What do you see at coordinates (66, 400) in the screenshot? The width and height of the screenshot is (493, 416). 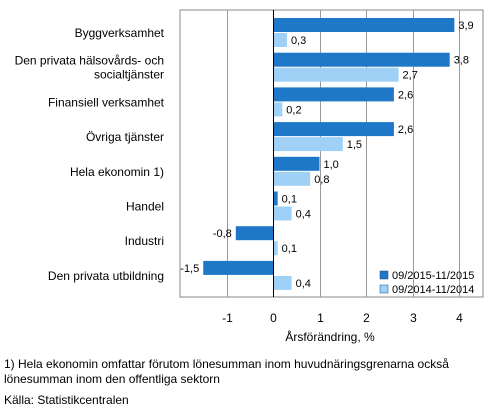 I see `source-note: Källa: Statistikcentralen` at bounding box center [66, 400].